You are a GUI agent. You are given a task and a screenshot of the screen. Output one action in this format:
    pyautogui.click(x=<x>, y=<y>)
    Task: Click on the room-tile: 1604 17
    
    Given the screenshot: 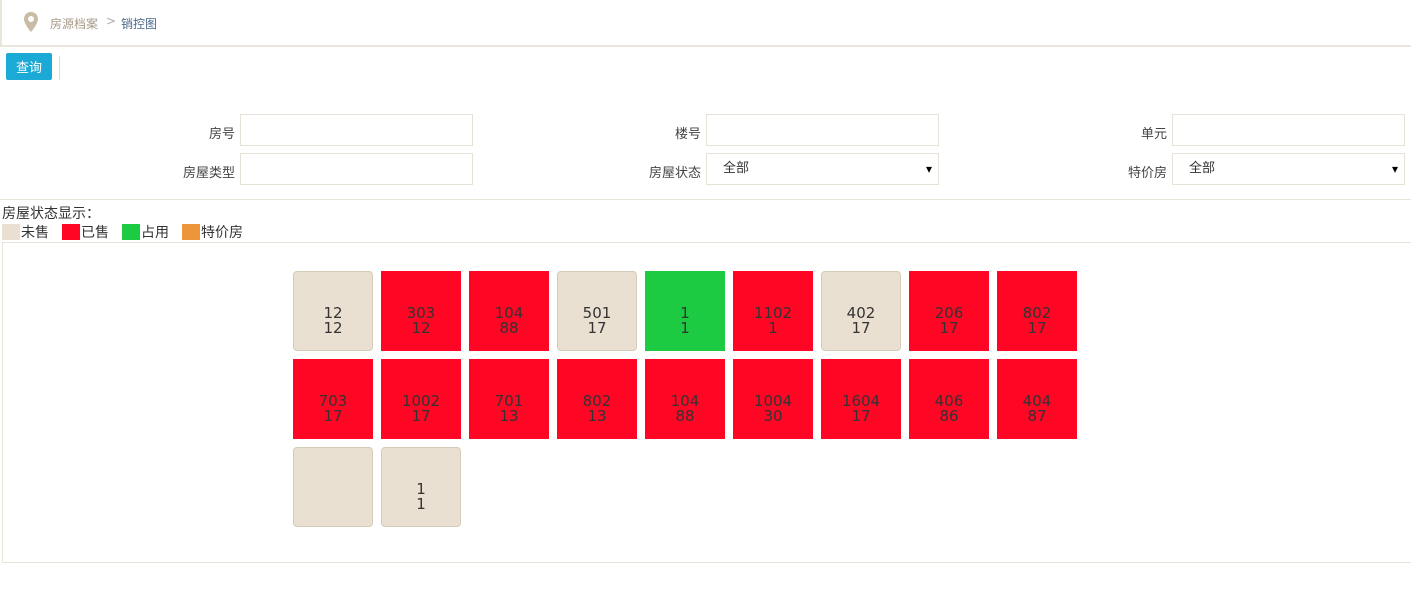 What is the action you would take?
    pyautogui.click(x=861, y=399)
    